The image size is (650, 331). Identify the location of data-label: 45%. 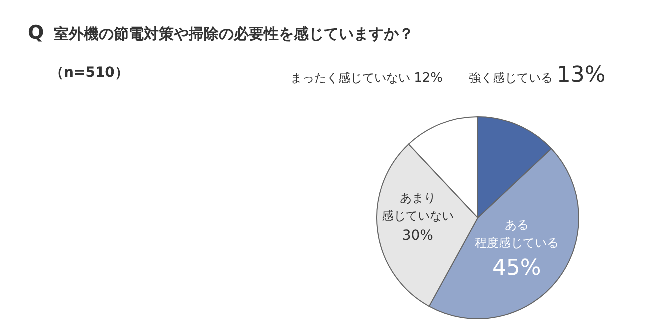
(517, 269).